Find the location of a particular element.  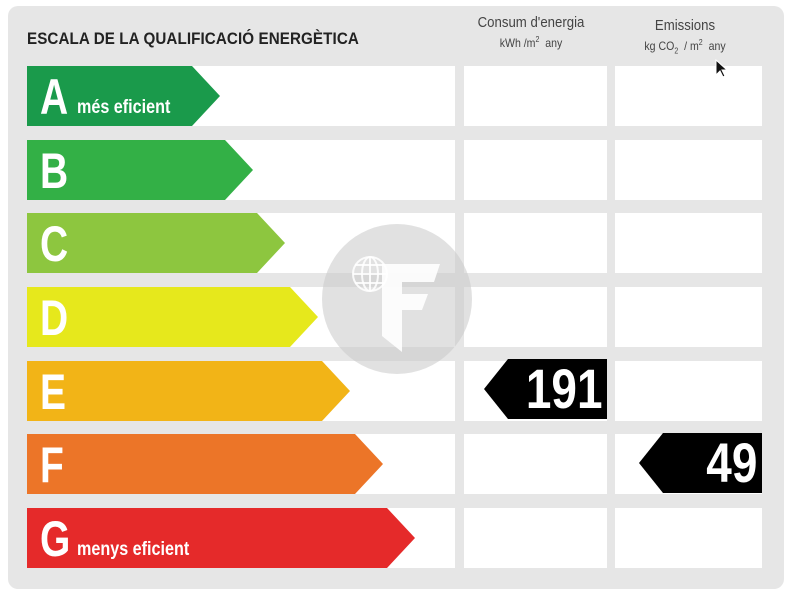

emissions-cell-b is located at coordinates (688, 170).